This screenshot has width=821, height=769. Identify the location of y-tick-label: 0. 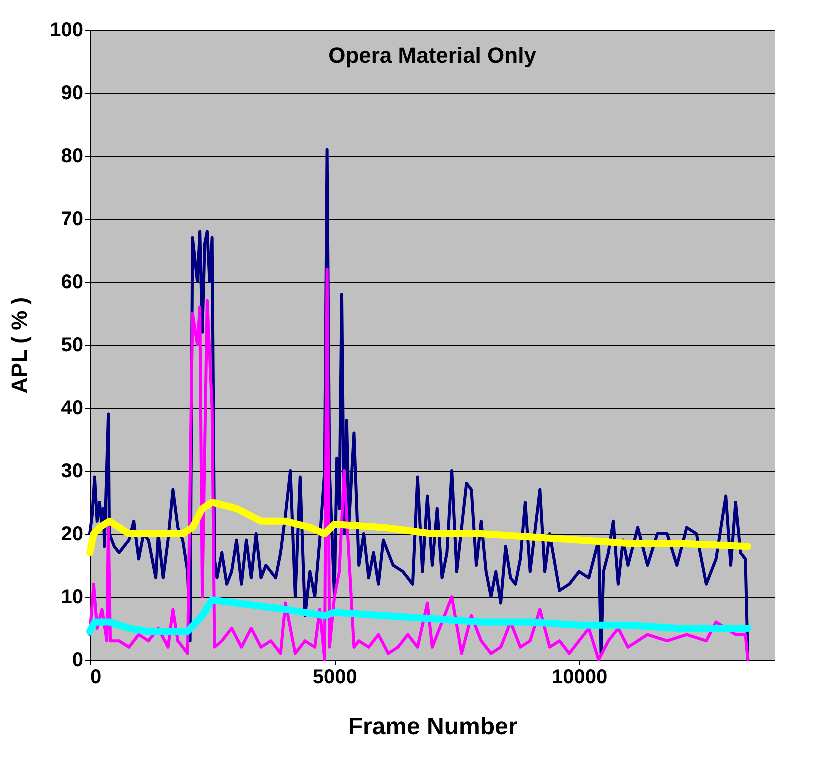
(78, 661).